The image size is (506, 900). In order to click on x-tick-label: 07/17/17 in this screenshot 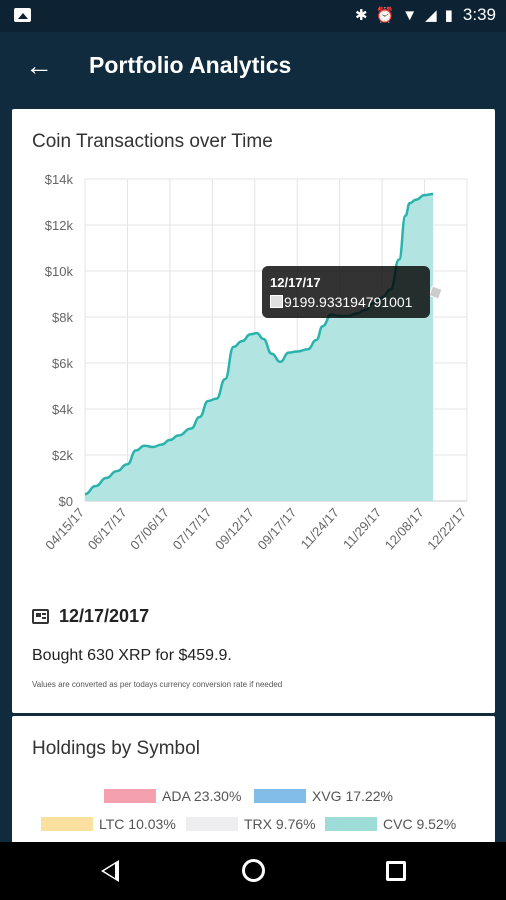, I will do `click(192, 529)`.